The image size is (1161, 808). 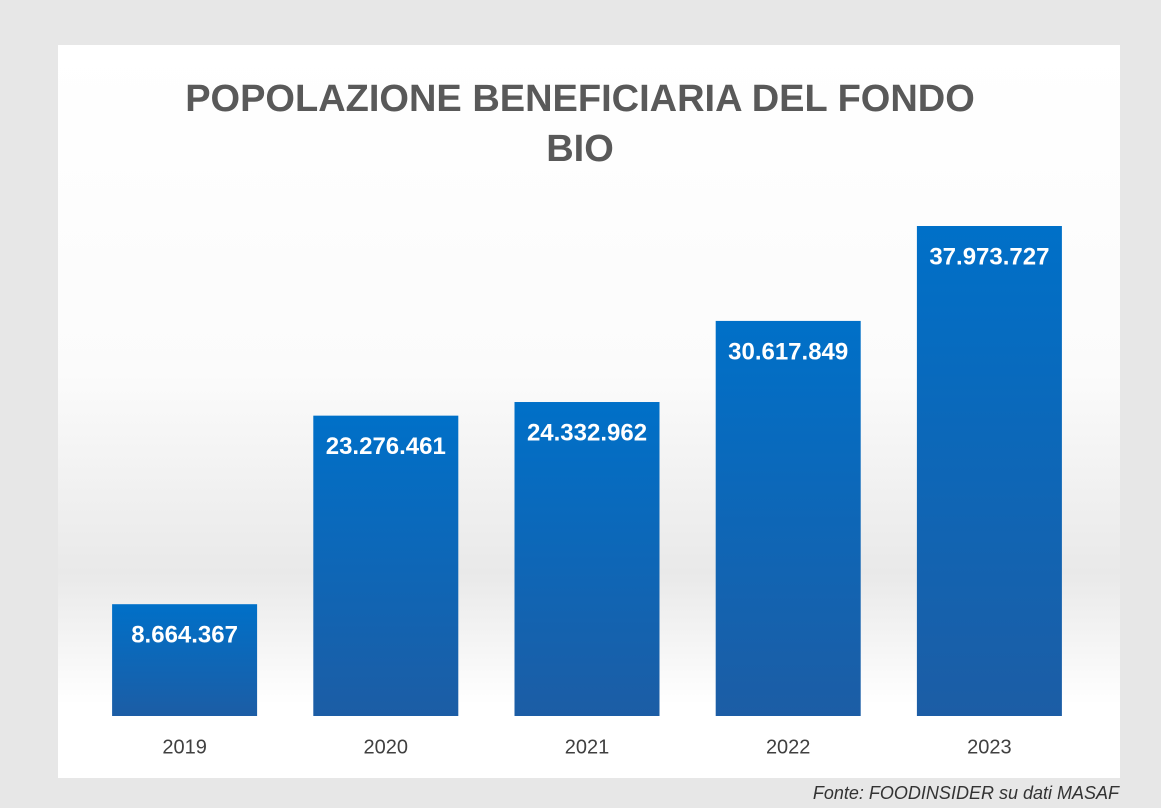 What do you see at coordinates (184, 635) in the screenshot?
I see `value-label: 8.664.367` at bounding box center [184, 635].